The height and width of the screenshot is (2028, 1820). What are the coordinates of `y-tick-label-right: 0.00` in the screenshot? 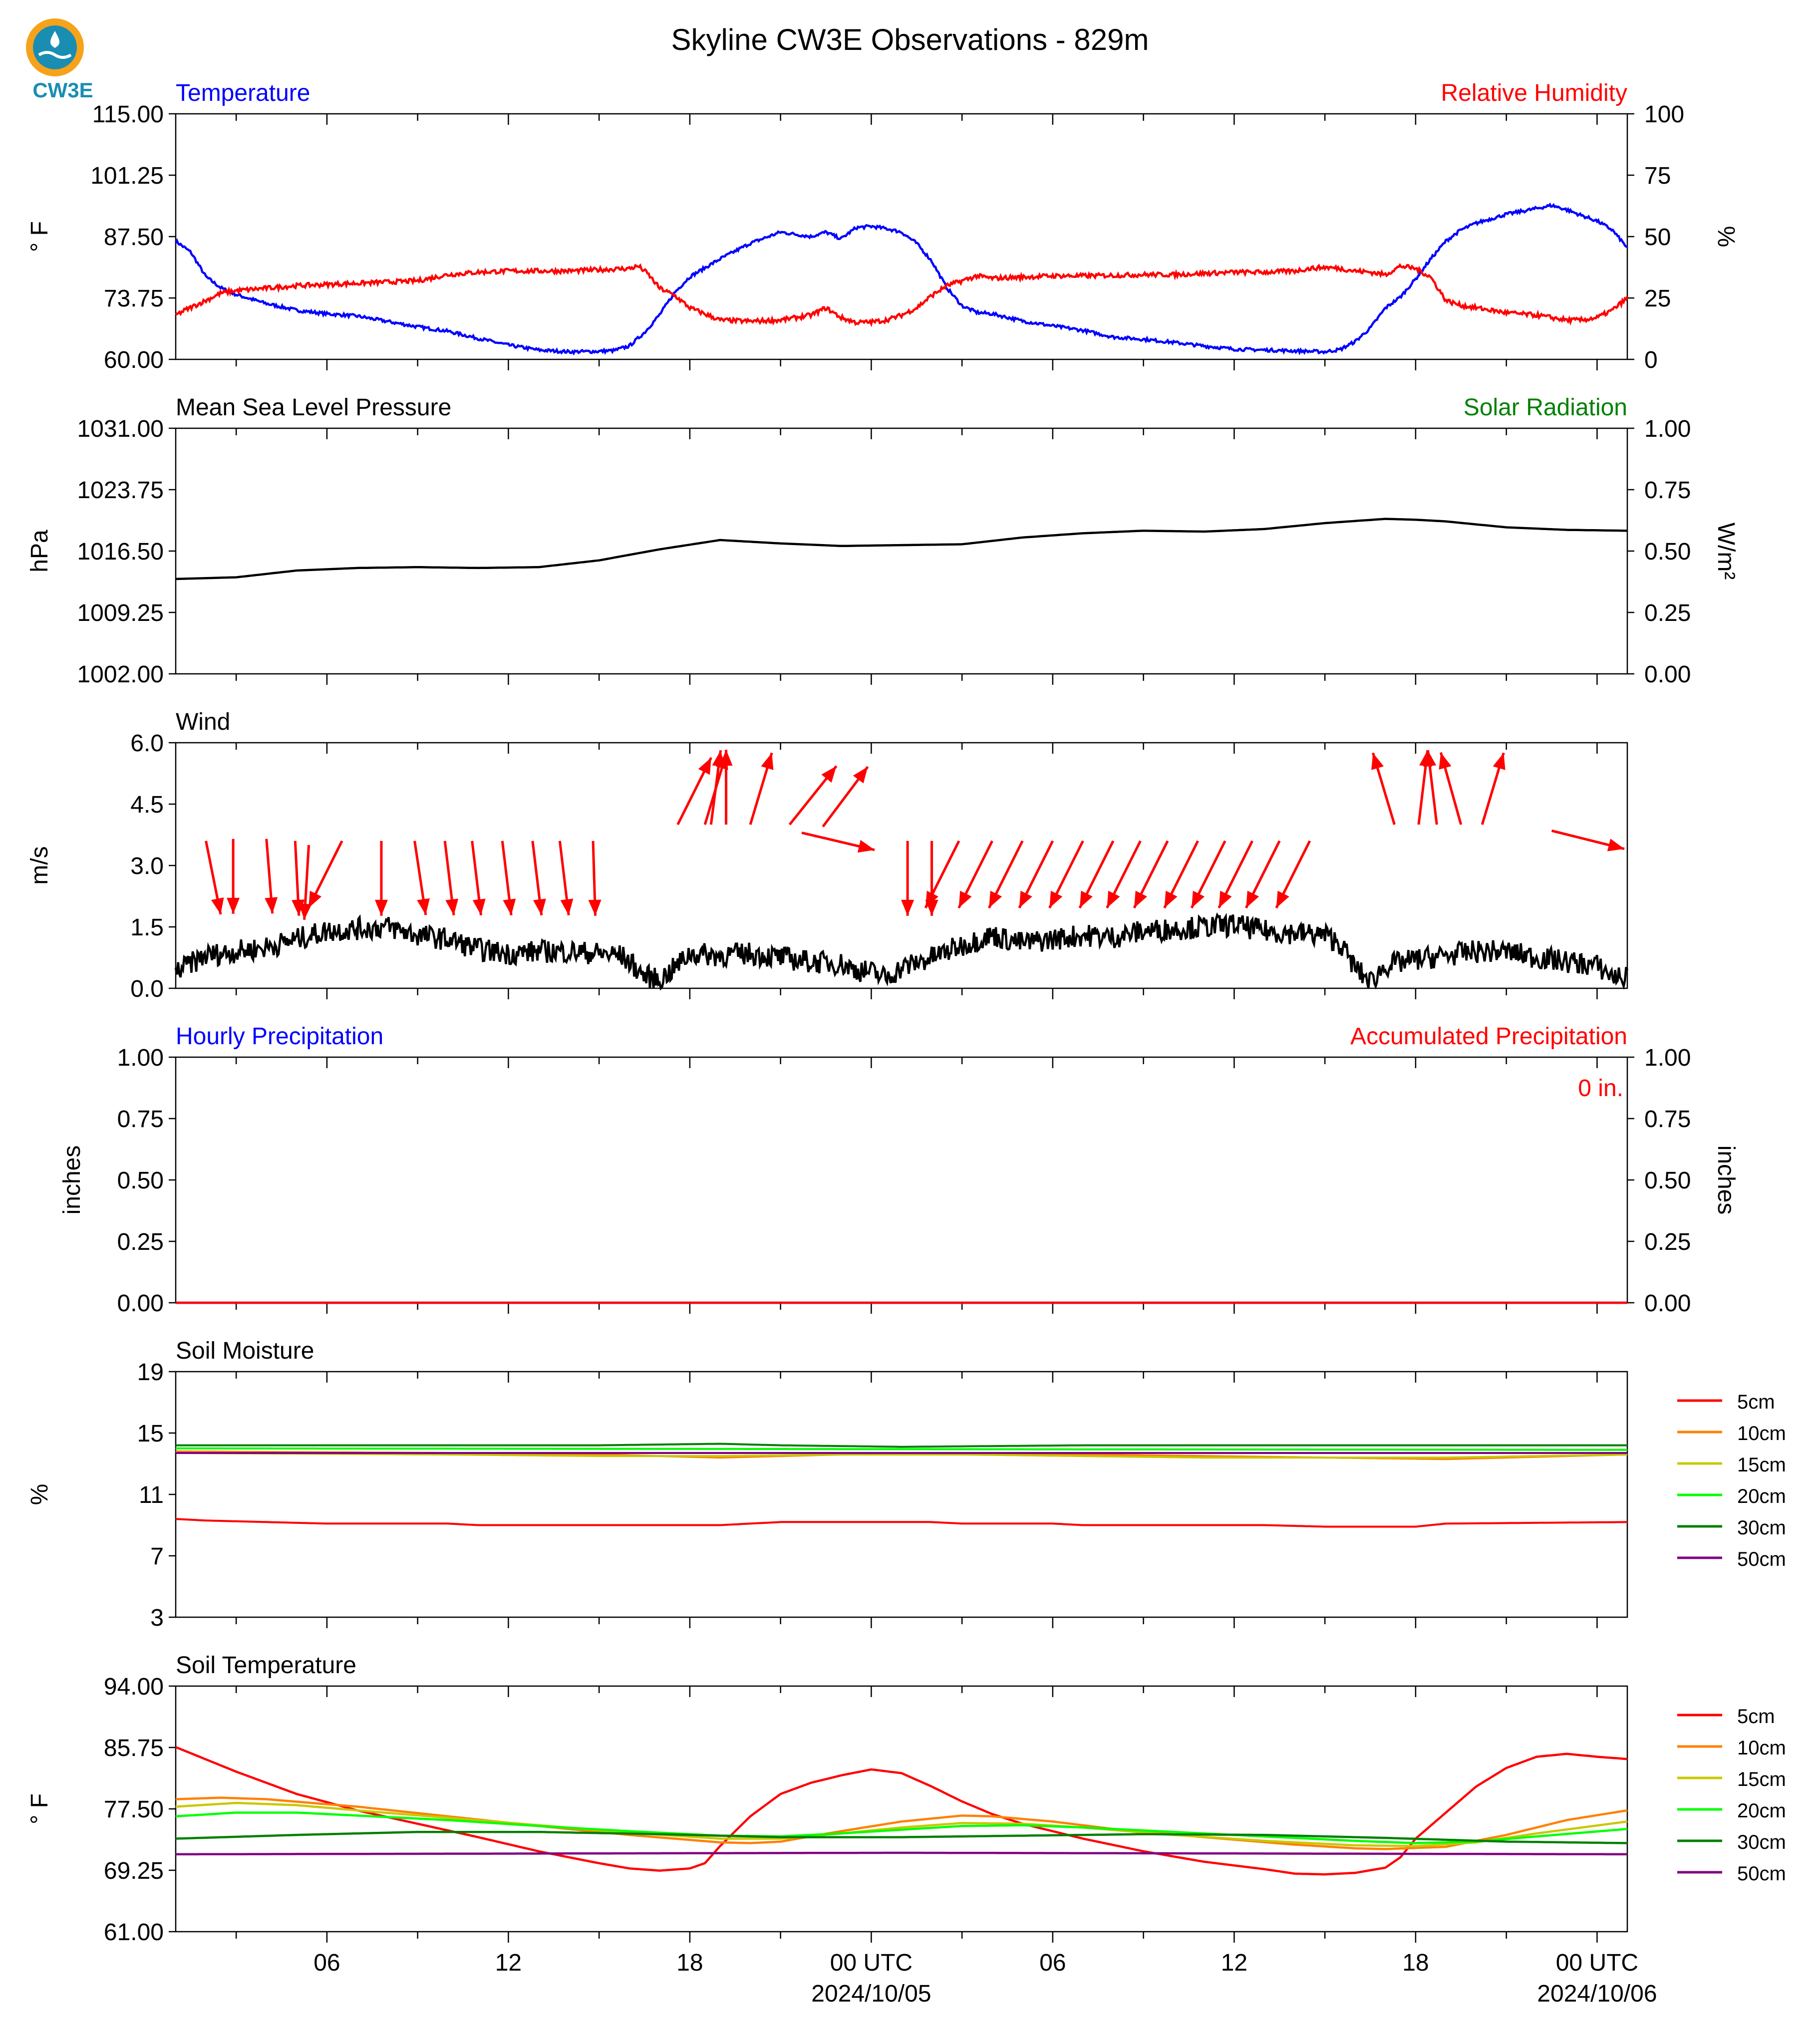 It's located at (1667, 1303).